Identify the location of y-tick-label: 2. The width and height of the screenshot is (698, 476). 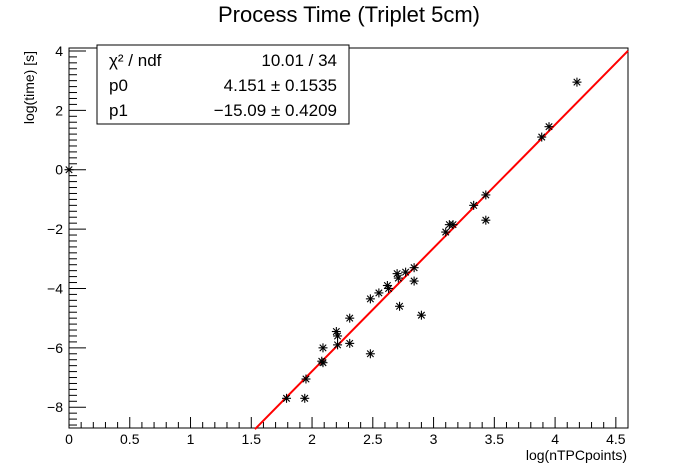
(59, 110).